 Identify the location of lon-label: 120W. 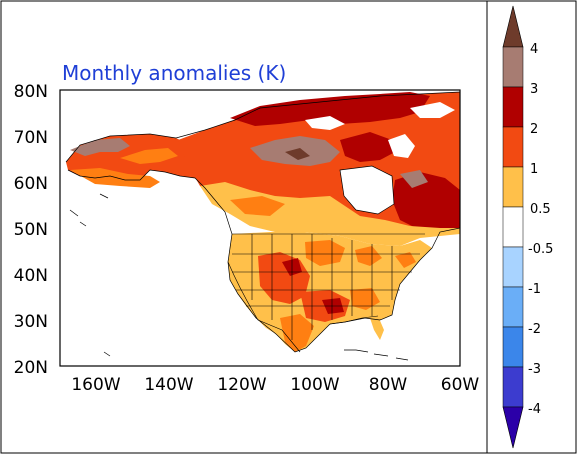
(241, 385).